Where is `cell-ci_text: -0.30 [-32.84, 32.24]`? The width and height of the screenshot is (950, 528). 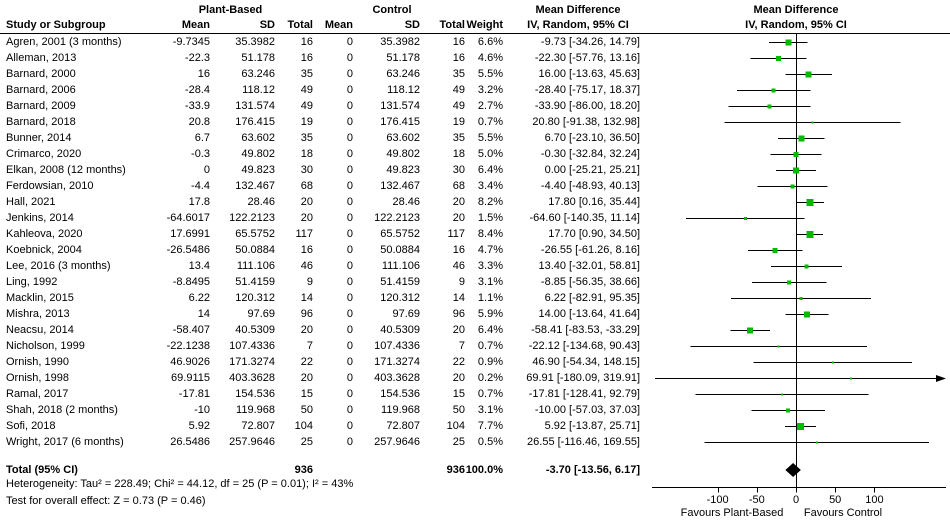
cell-ci_text: -0.30 [-32.84, 32.24] is located at coordinates (590, 154).